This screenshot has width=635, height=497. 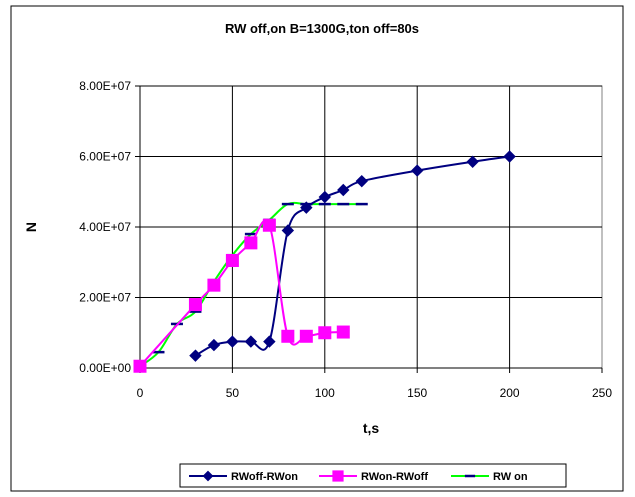 I want to click on x-tick-label: 150, so click(x=417, y=393).